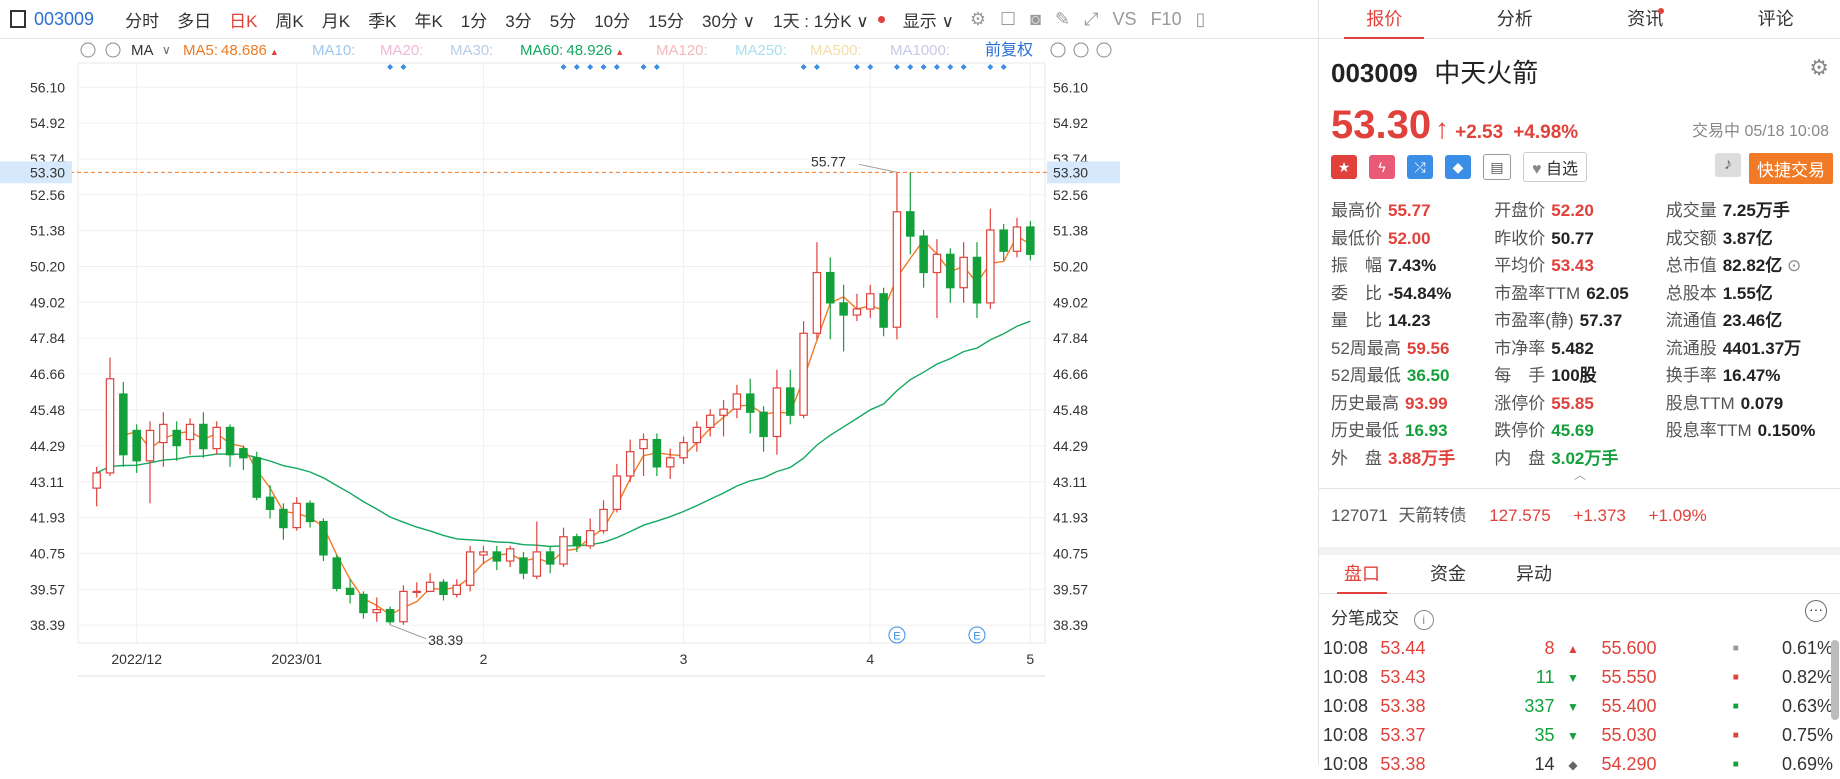 The width and height of the screenshot is (1840, 779). I want to click on vs-button: VS, so click(1125, 19).